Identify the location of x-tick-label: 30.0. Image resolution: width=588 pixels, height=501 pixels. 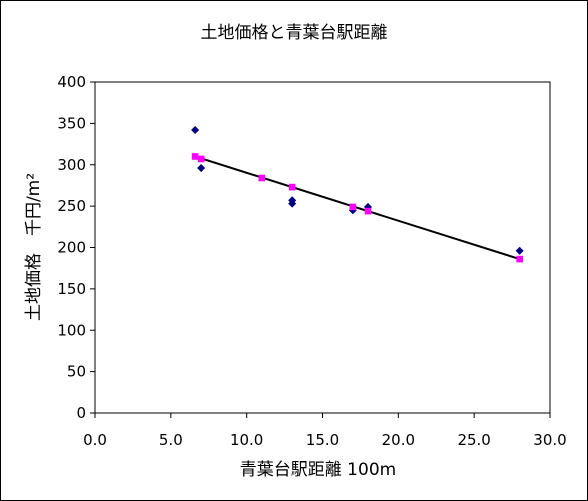
(549, 440).